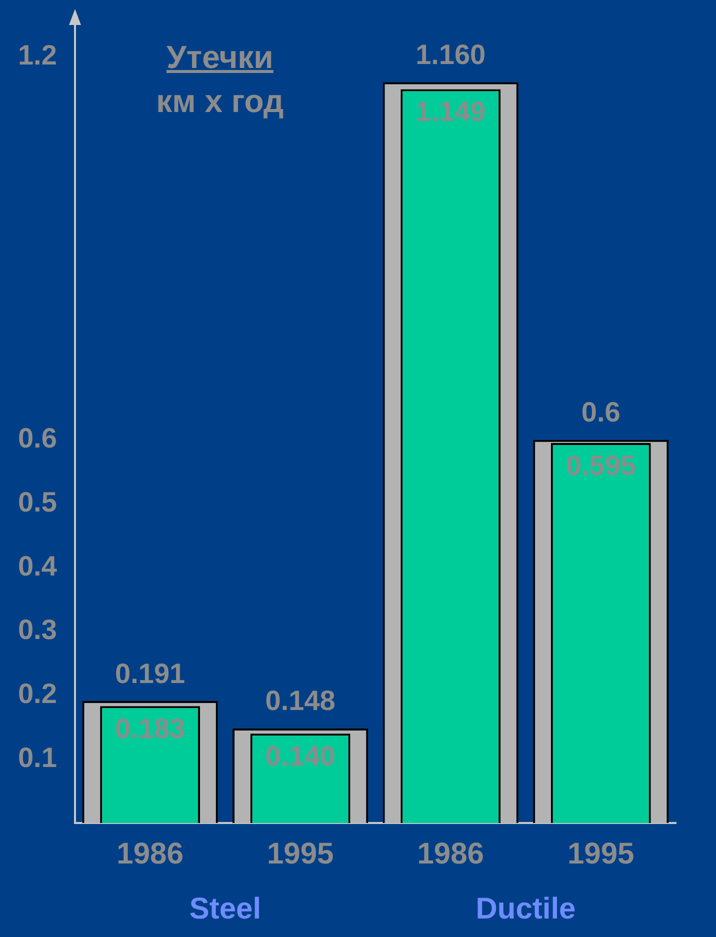 The image size is (716, 937). Describe the element at coordinates (451, 54) in the screenshot. I see `data-label: 1.160` at that location.